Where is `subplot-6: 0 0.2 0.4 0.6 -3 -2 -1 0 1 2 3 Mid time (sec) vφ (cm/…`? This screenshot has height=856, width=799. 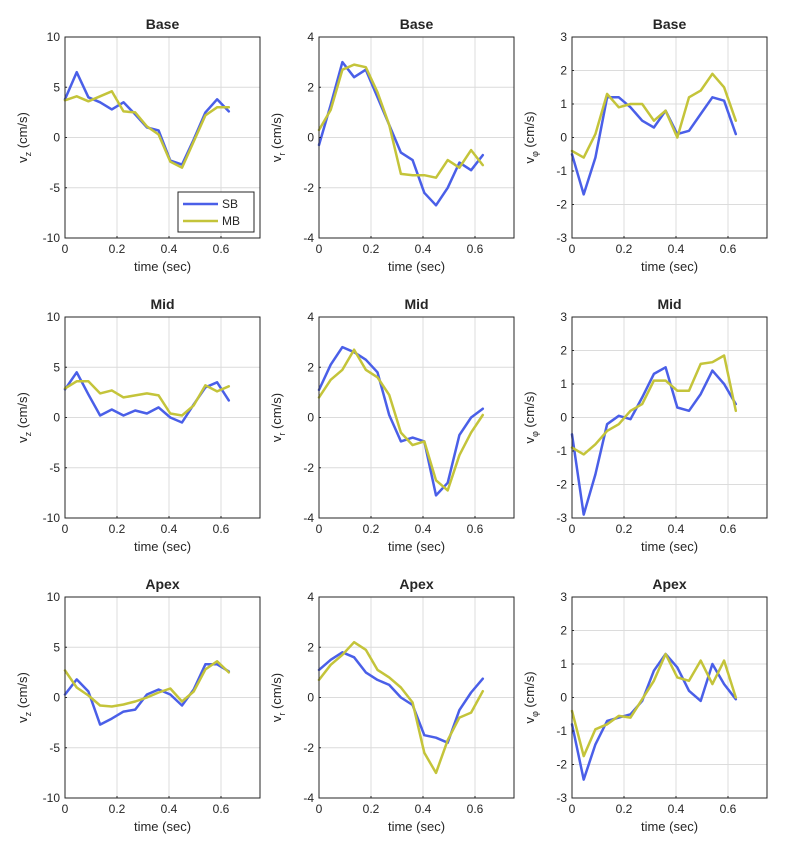
subplot-6: 0 0.2 0.4 0.6 -3 -2 -1 0 1 2 3 Mid time (sec) vφ (cm/… is located at coordinates (645, 425).